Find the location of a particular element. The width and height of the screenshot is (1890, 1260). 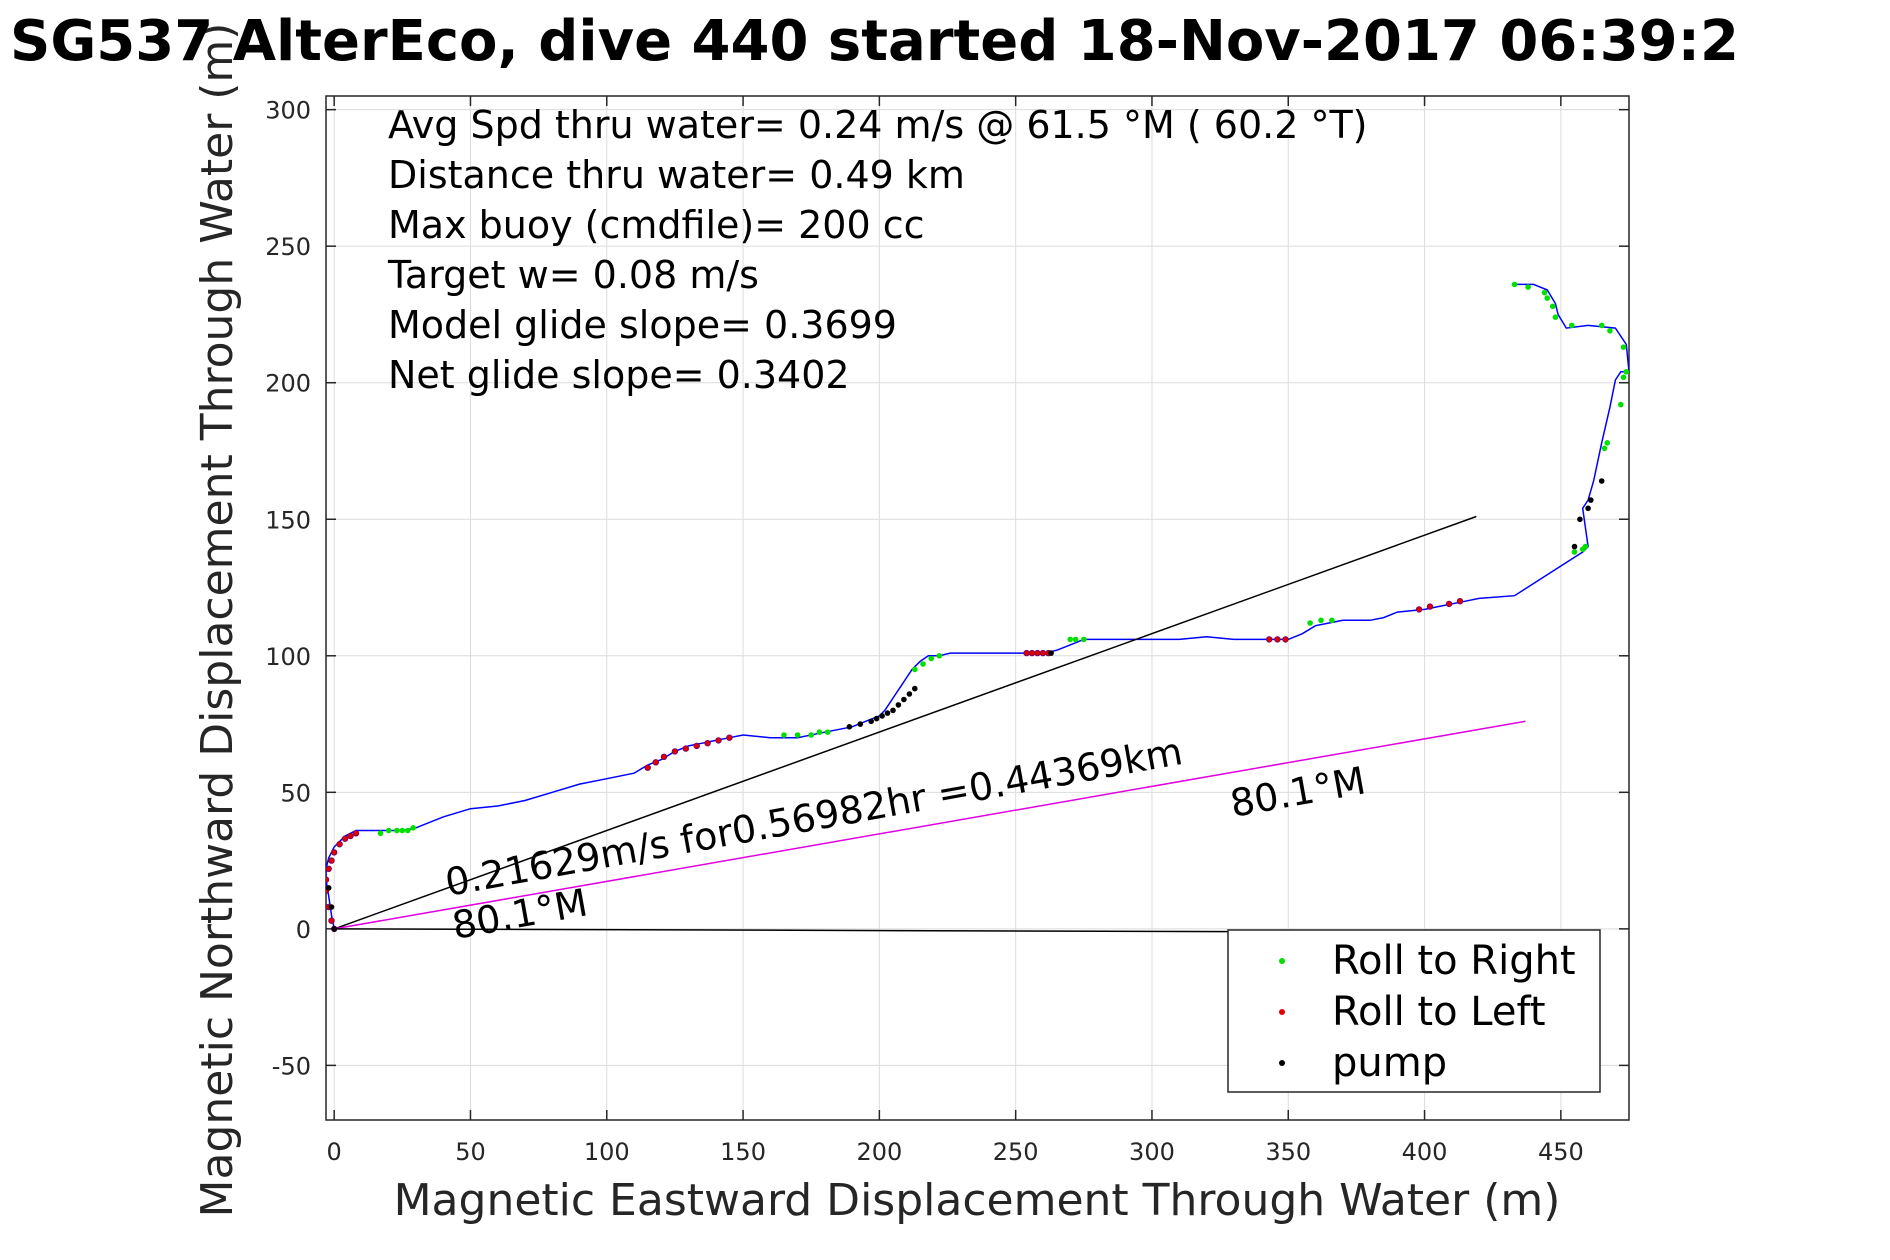

legend-marker-pump is located at coordinates (1282, 1063).